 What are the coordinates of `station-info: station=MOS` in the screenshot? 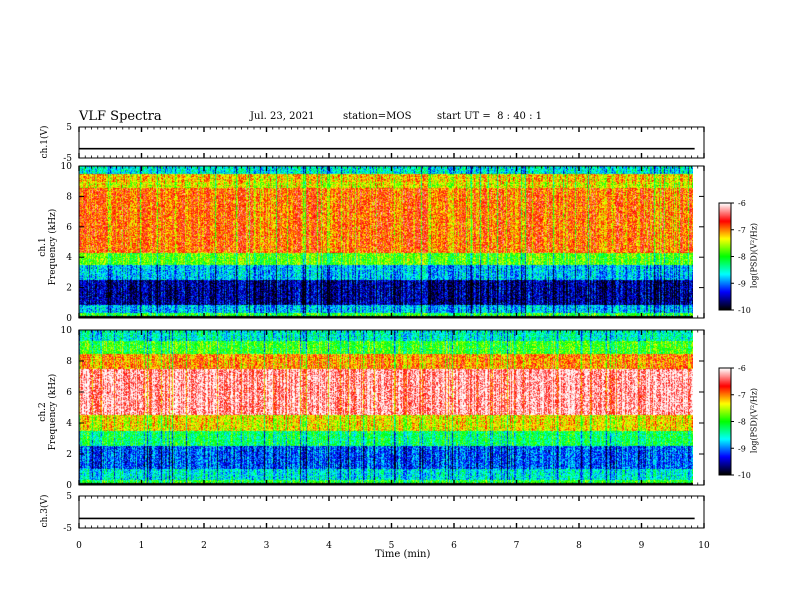 It's located at (377, 116).